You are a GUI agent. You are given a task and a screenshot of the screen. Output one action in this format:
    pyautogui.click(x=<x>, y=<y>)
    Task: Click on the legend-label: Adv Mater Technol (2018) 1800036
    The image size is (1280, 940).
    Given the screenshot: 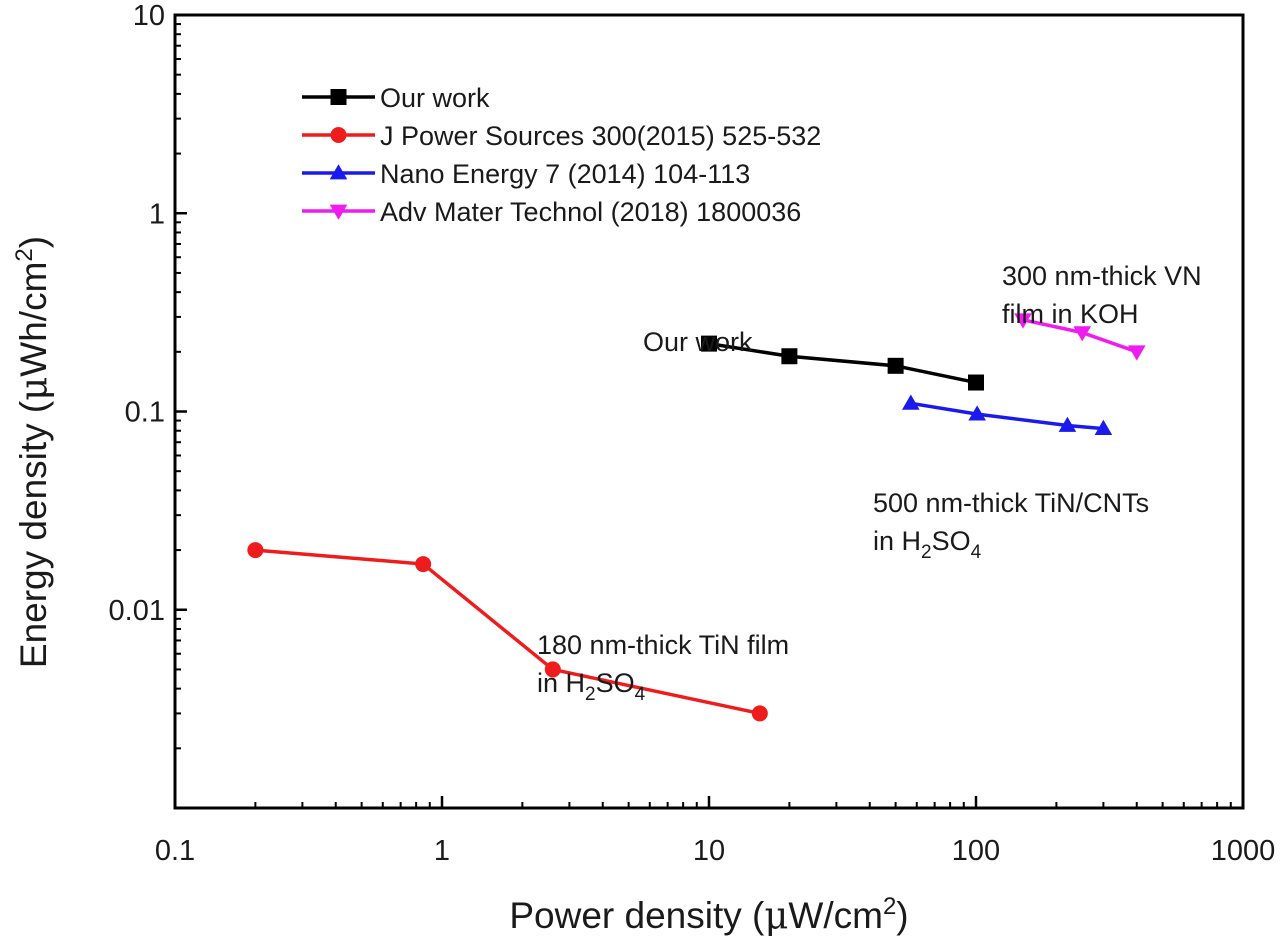 What is the action you would take?
    pyautogui.click(x=590, y=212)
    